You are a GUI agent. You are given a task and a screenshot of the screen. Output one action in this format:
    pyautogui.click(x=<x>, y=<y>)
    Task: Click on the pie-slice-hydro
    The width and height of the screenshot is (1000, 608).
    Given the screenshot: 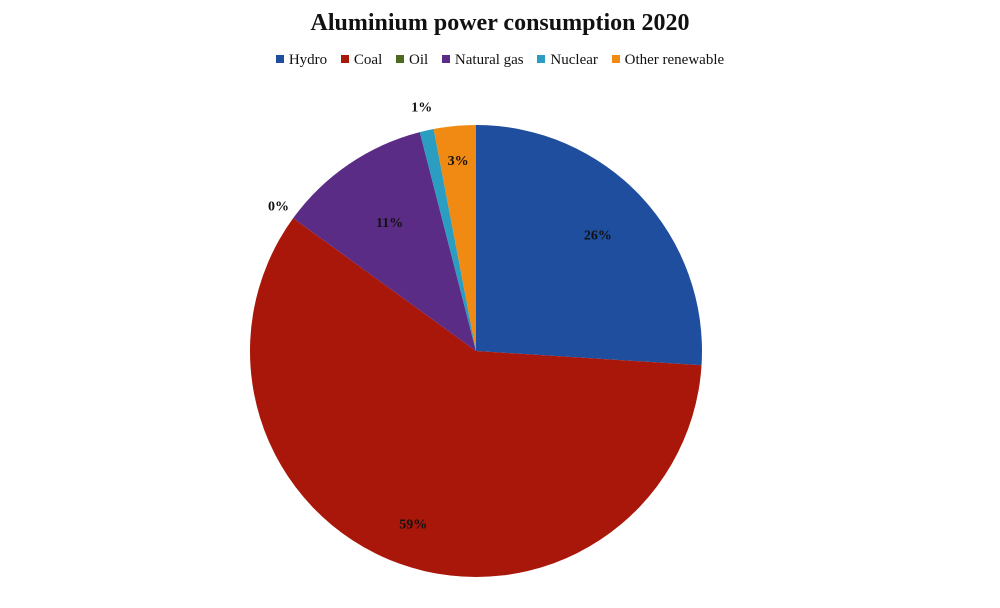 What is the action you would take?
    pyautogui.click(x=589, y=245)
    